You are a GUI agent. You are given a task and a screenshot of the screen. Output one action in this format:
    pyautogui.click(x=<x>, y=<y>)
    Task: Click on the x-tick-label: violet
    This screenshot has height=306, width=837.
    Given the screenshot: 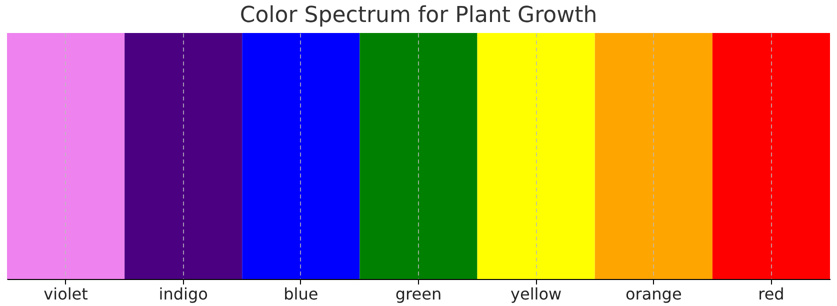 What is the action you would take?
    pyautogui.click(x=66, y=294)
    